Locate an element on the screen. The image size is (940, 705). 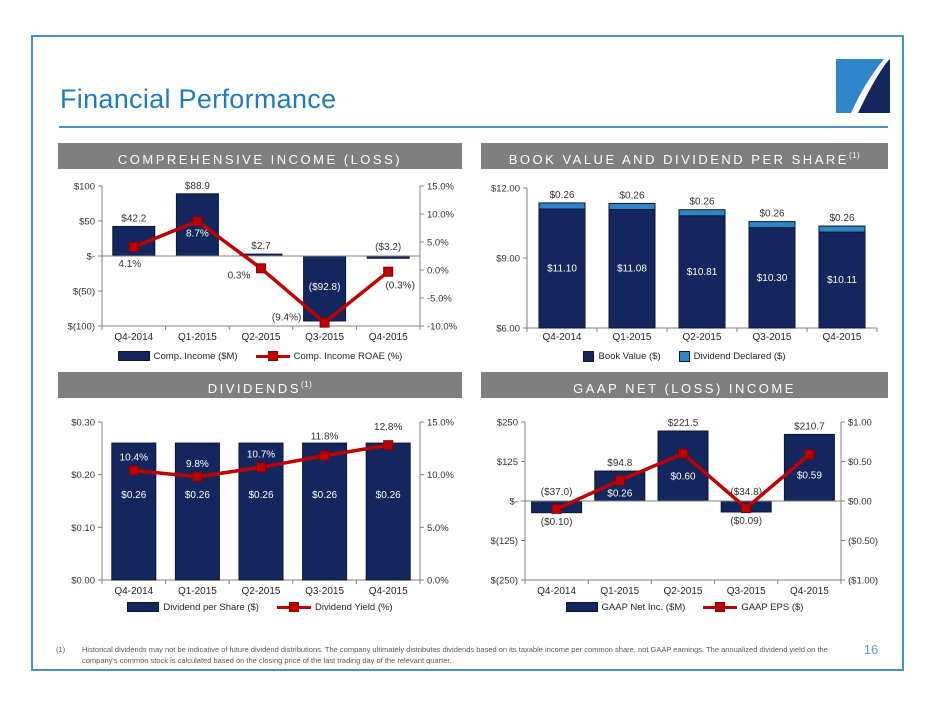
panel-header-dividends: DIVIDENDS(1) is located at coordinates (260, 385).